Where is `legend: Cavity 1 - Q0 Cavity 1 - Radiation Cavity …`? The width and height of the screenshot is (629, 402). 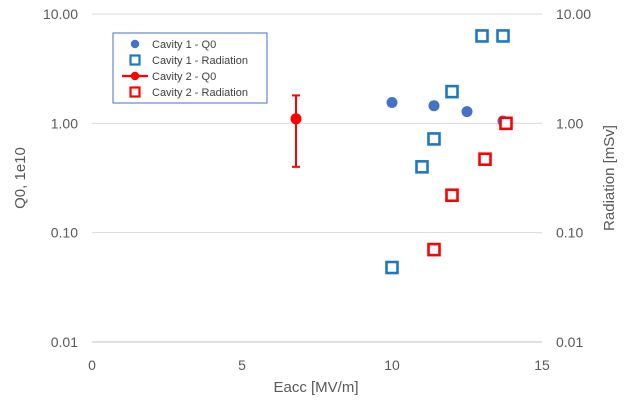
legend: Cavity 1 - Q0 Cavity 1 - Radiation Cavity … is located at coordinates (190, 68).